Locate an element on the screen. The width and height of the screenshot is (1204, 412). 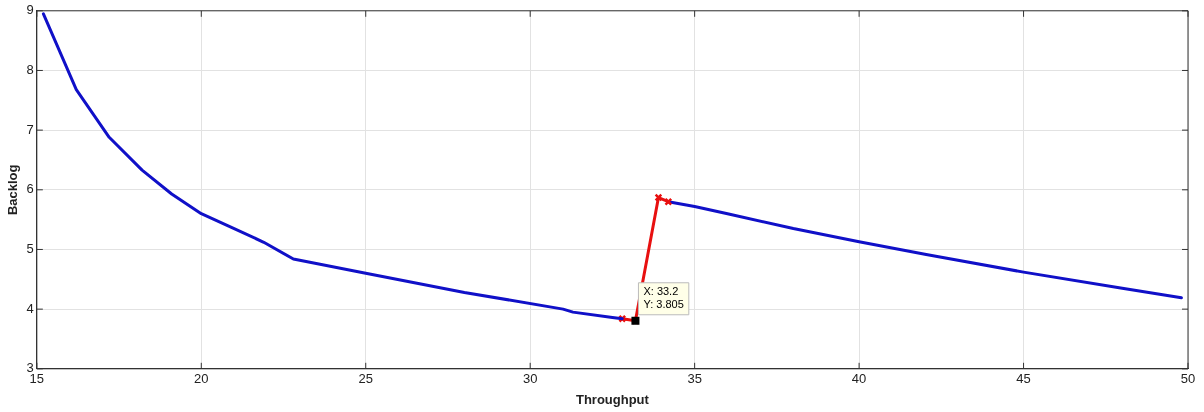
x-tick-label: 40 is located at coordinates (859, 379).